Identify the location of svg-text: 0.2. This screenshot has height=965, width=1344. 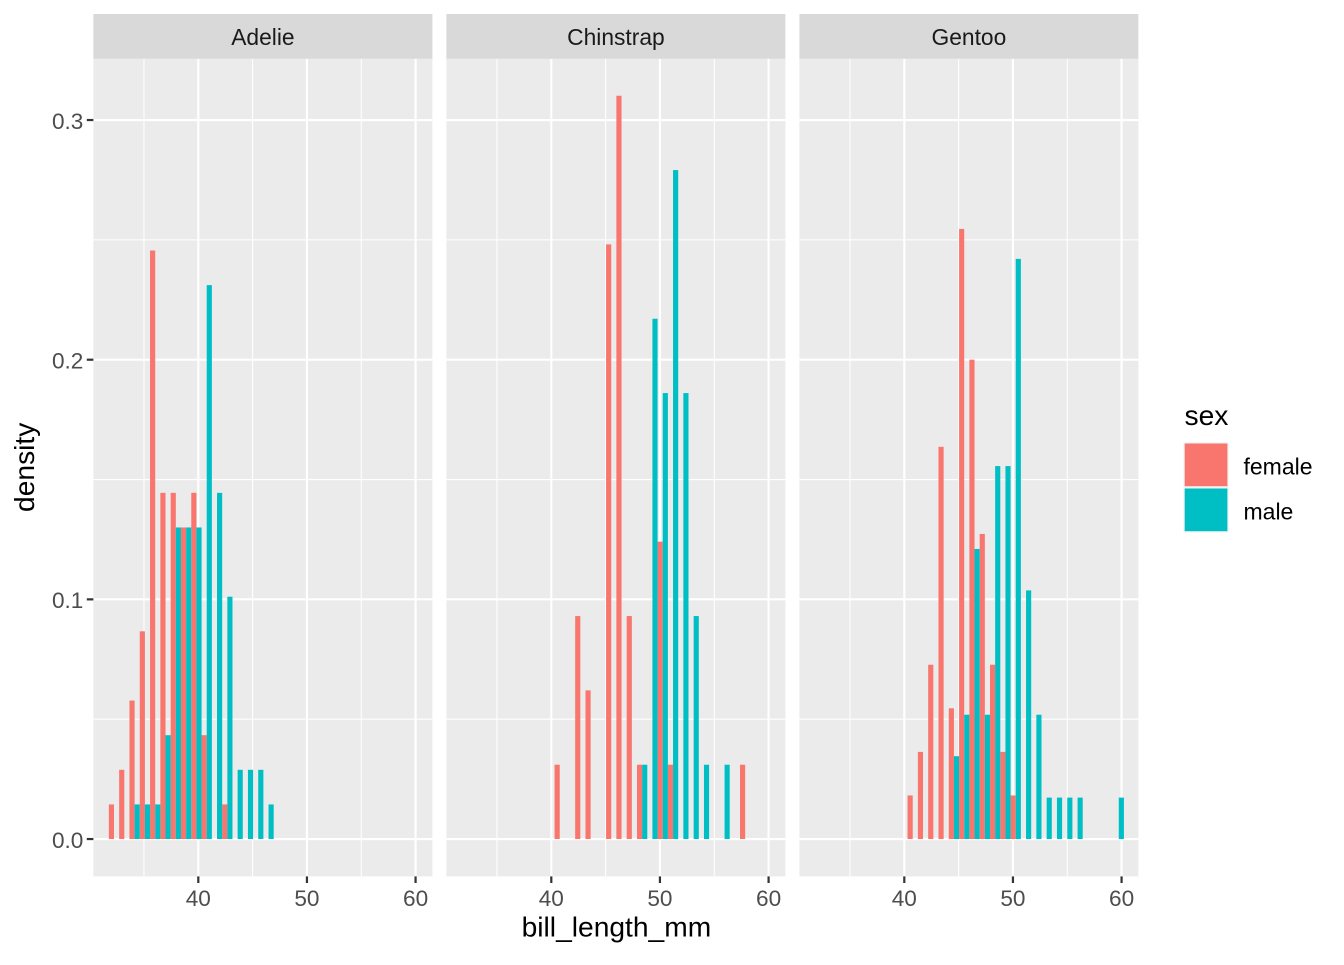
(67, 361).